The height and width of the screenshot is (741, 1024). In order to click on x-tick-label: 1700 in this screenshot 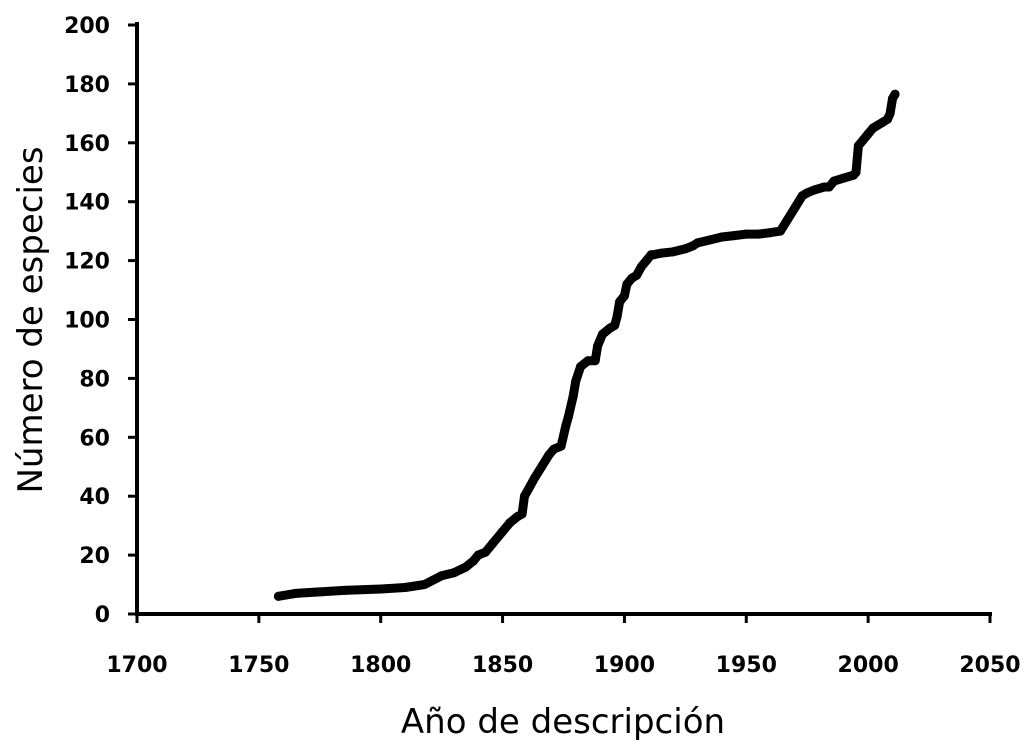, I will do `click(136, 665)`.